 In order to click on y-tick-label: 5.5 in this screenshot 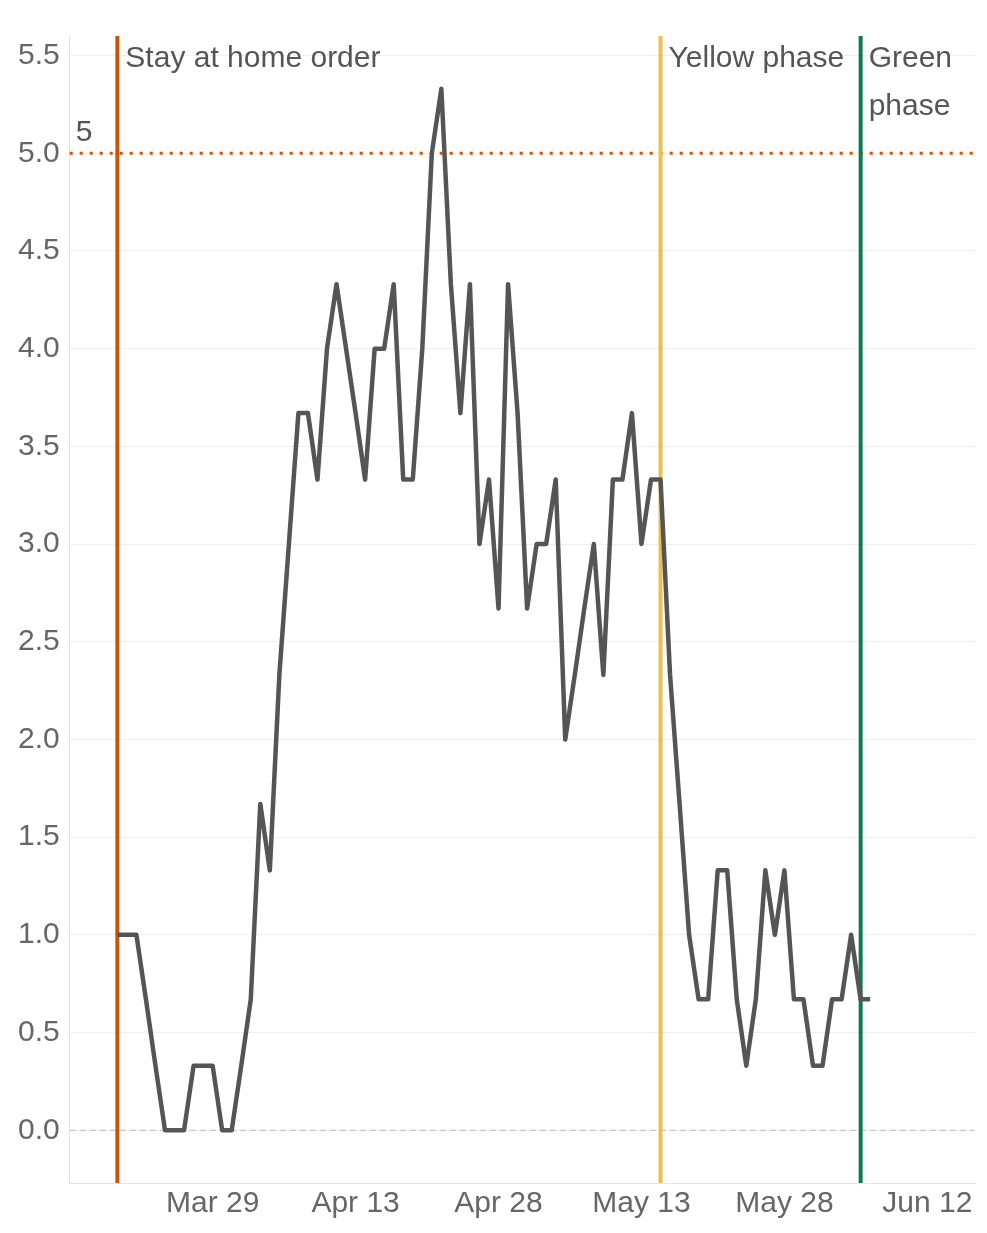, I will do `click(38, 53)`.